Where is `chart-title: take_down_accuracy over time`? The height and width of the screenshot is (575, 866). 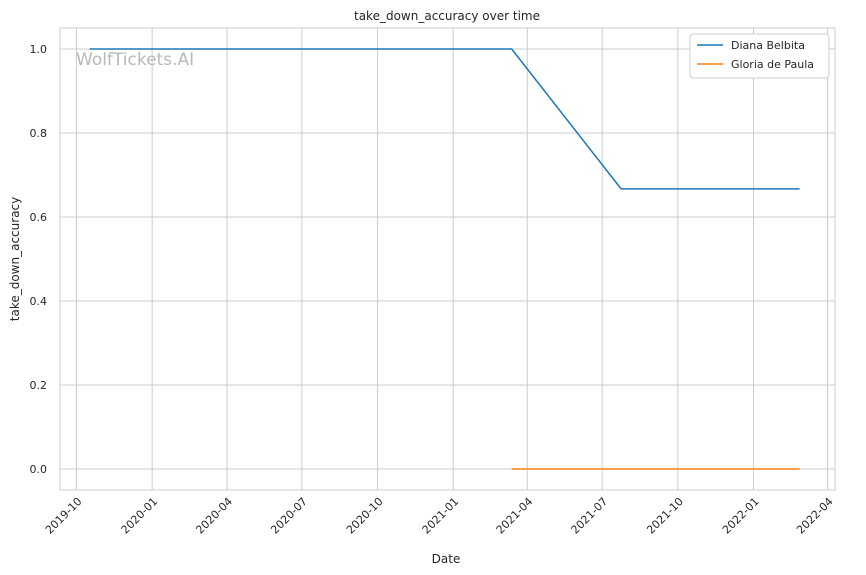
chart-title: take_down_accuracy over time is located at coordinates (447, 16).